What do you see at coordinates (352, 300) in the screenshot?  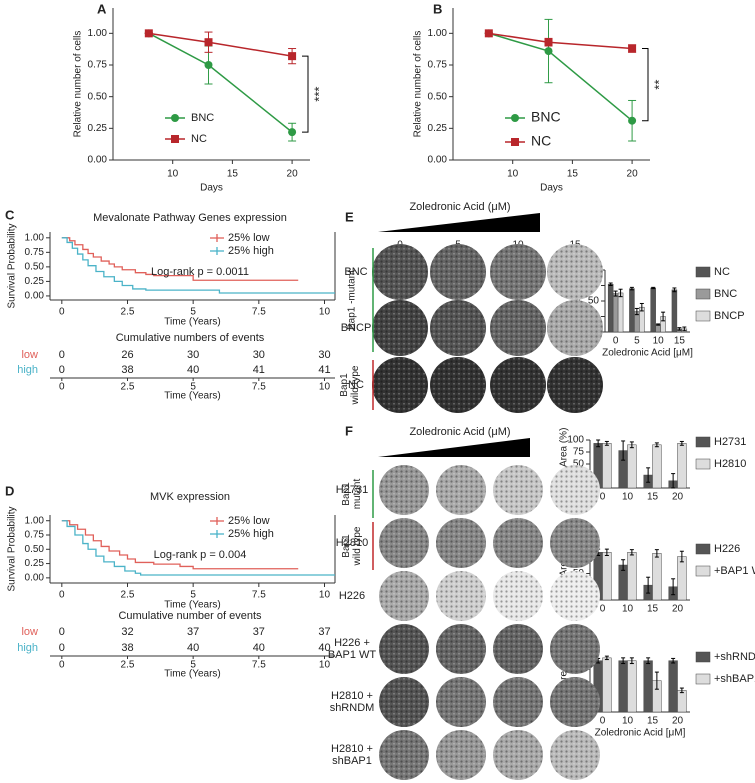 I see `group-label: Bap1 -mutant` at bounding box center [352, 300].